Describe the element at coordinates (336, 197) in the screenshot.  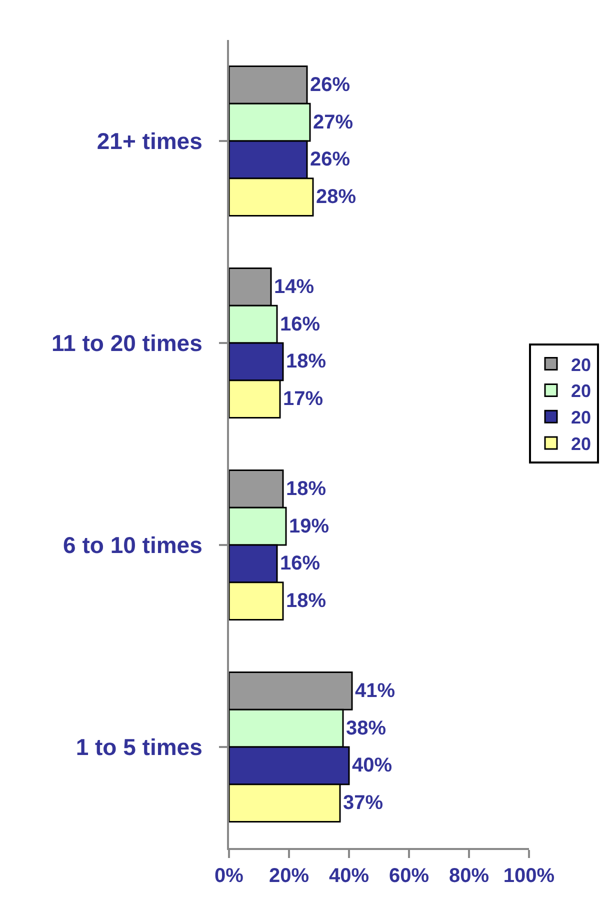
I see `data-label: 28%` at that location.